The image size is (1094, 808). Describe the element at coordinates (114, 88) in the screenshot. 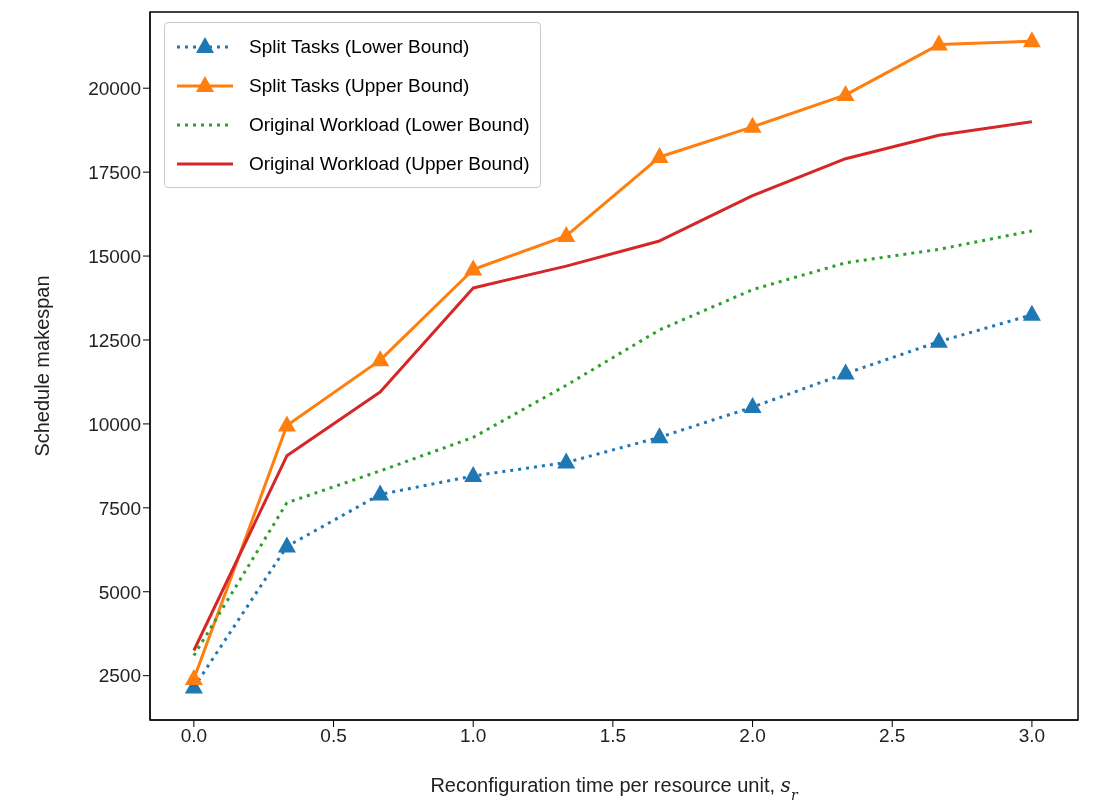

I see `y-tick-label: 20000` at that location.